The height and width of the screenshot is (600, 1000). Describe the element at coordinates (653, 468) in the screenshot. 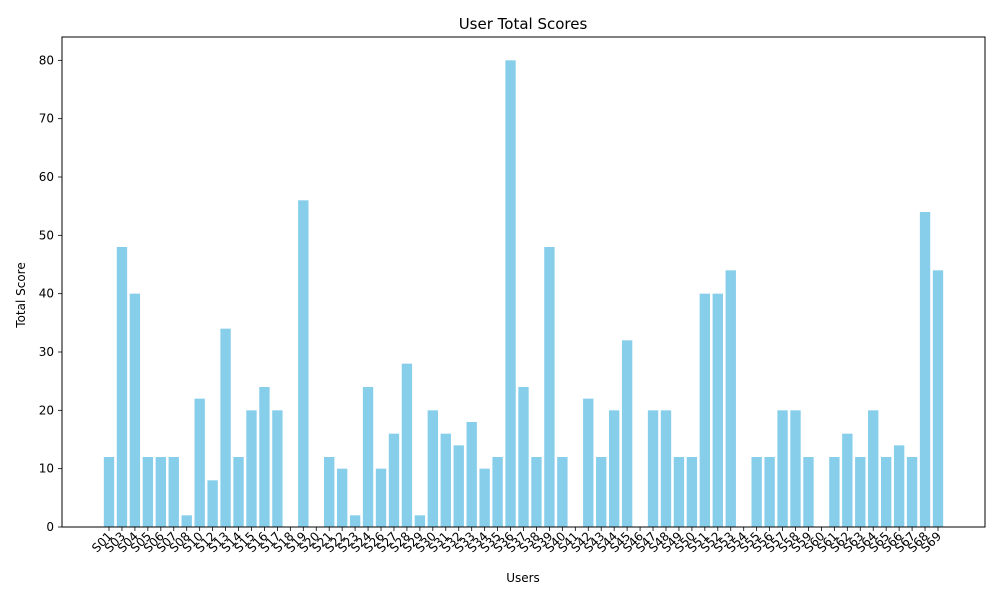

I see `bar-s47` at that location.